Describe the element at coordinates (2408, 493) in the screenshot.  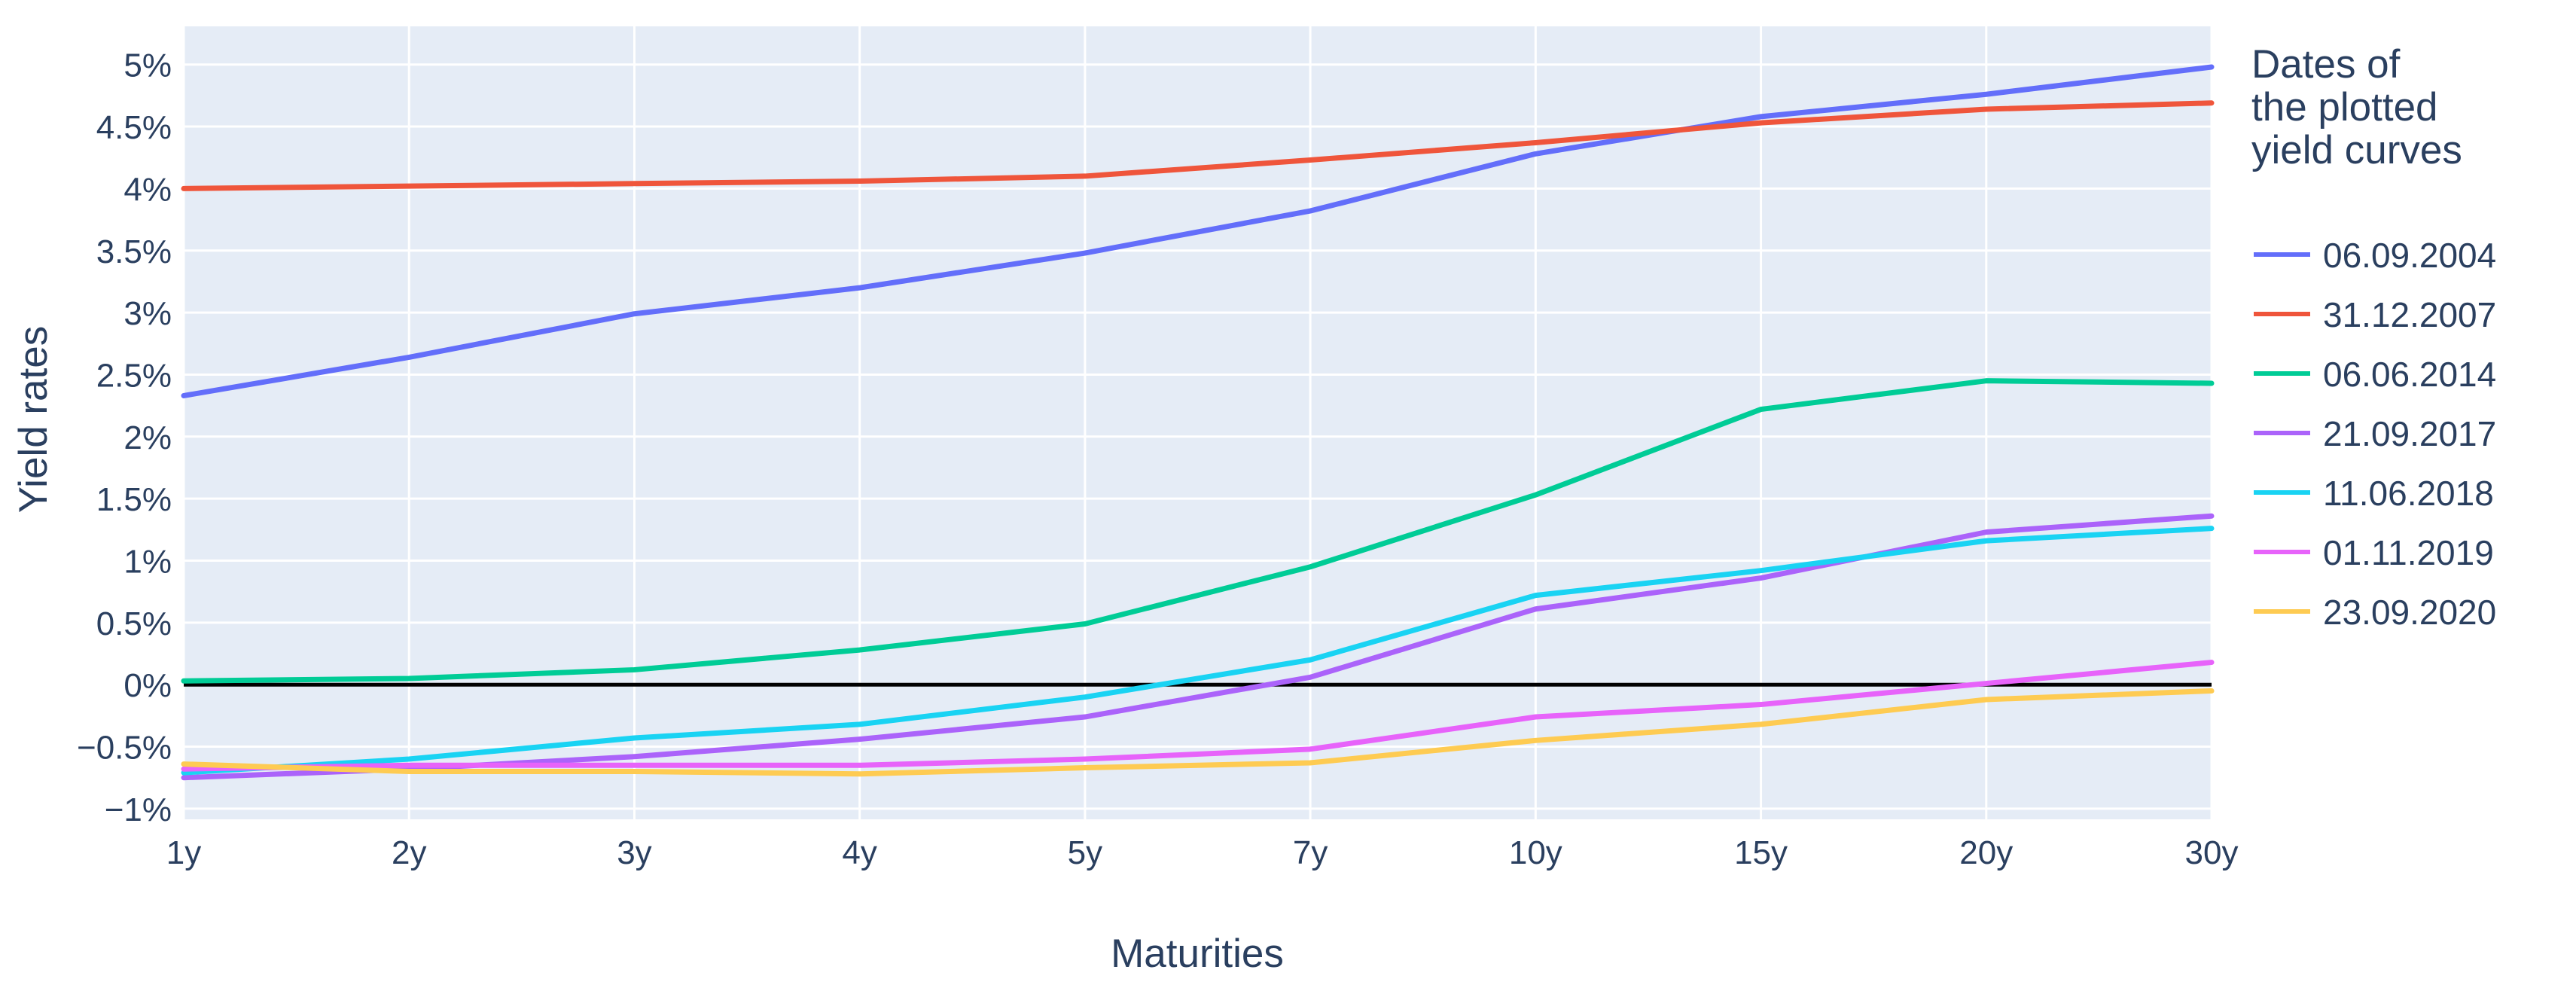
I see `legend-item-label: 11.06.2018` at that location.